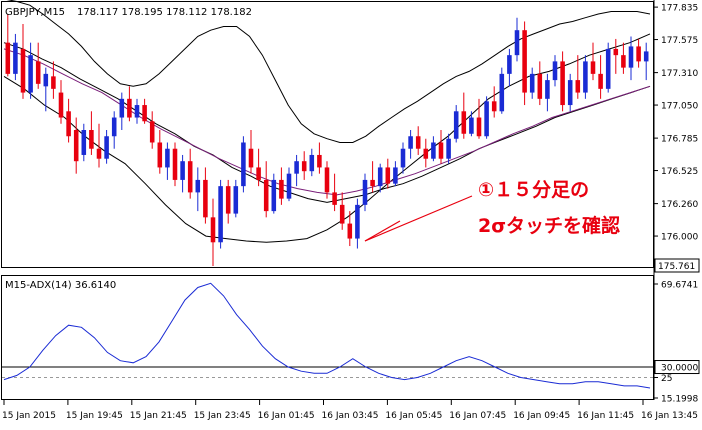 This screenshot has height=430, width=702. Describe the element at coordinates (605, 416) in the screenshot. I see `time-tick-label: 16 Jan 11:45` at that location.